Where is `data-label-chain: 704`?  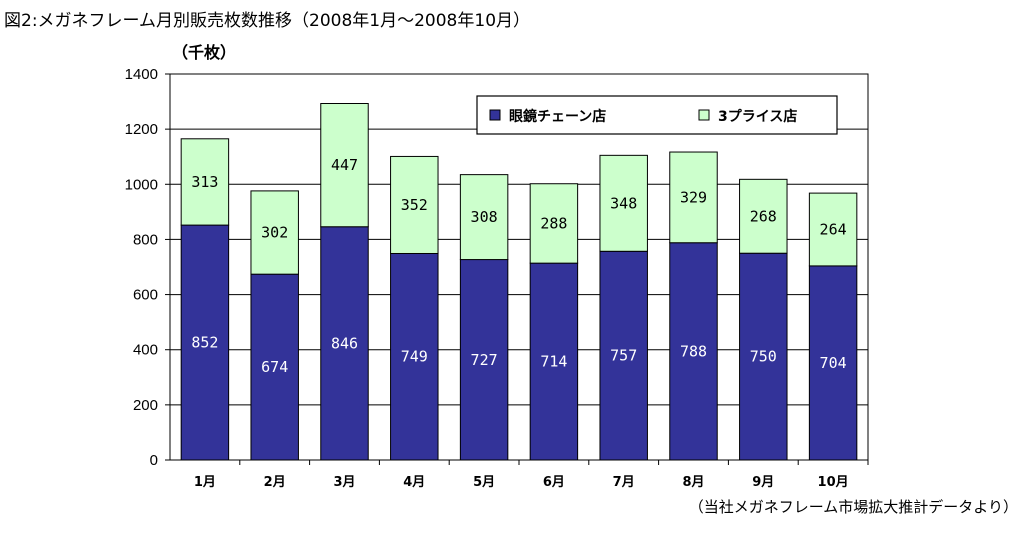
data-label-chain: 704 is located at coordinates (833, 363).